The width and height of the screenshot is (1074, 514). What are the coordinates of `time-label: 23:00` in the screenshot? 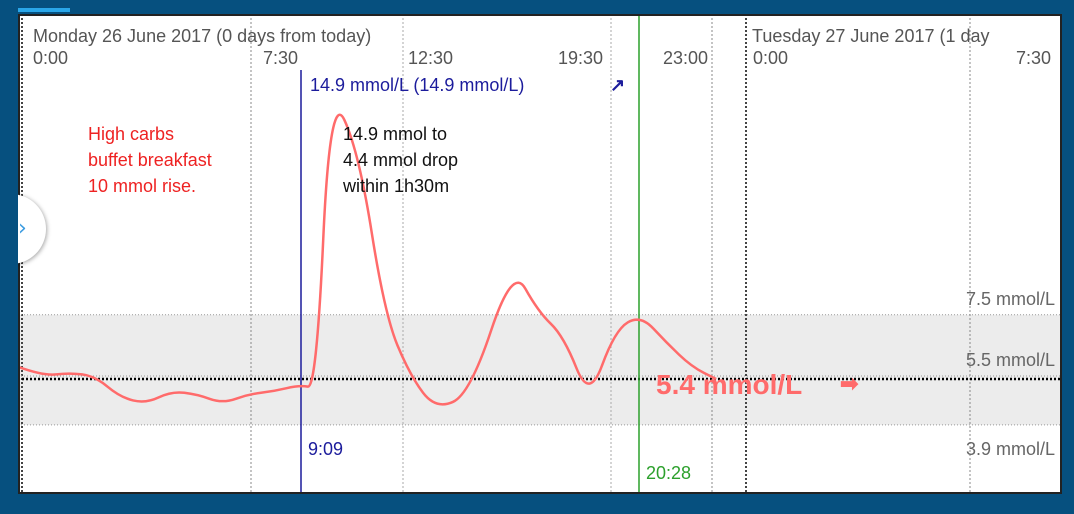 It's located at (685, 58).